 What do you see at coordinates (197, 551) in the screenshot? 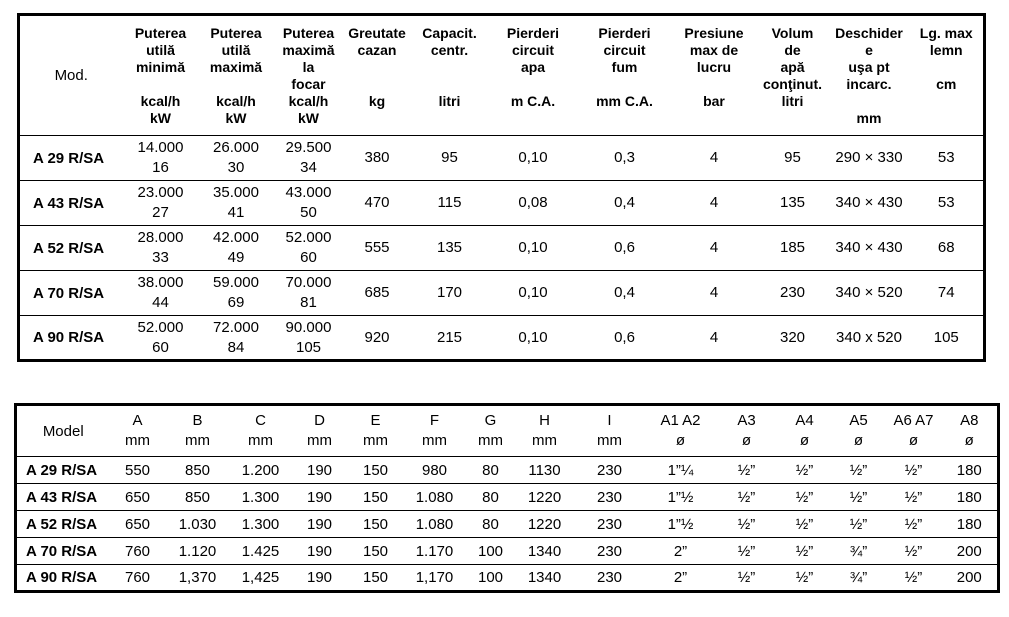
I see `value-cell-dim-b: 1.120` at bounding box center [197, 551].